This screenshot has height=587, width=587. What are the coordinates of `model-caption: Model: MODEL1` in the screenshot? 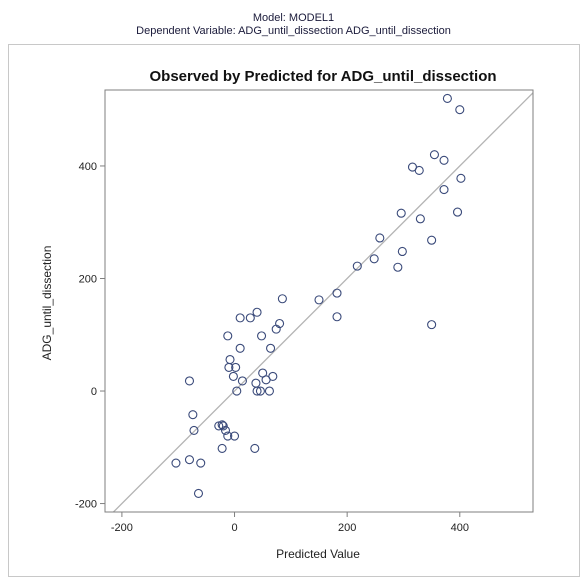 It's located at (293, 18).